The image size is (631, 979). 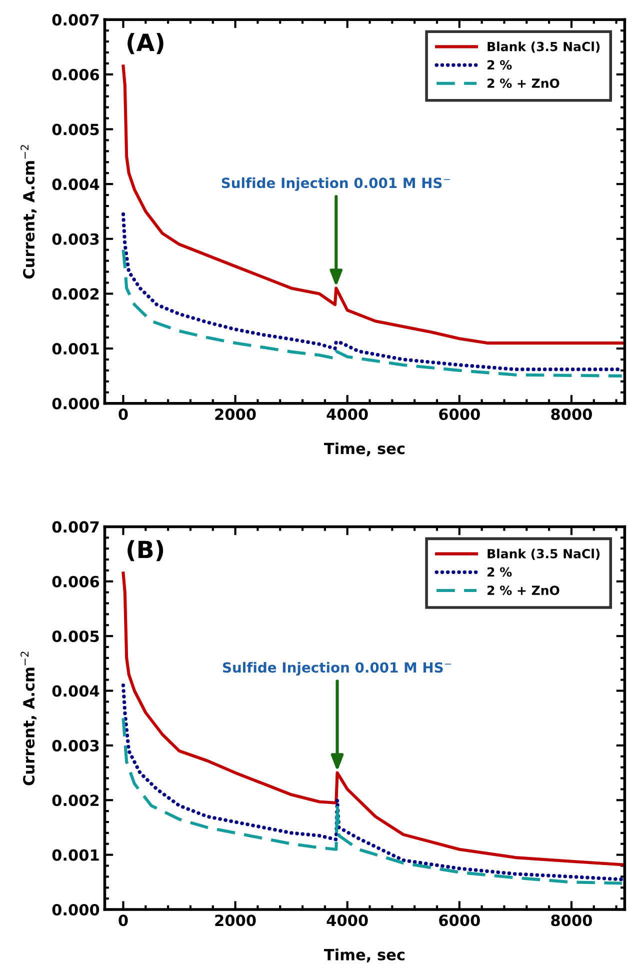 I want to click on annotation: (A), so click(x=146, y=43).